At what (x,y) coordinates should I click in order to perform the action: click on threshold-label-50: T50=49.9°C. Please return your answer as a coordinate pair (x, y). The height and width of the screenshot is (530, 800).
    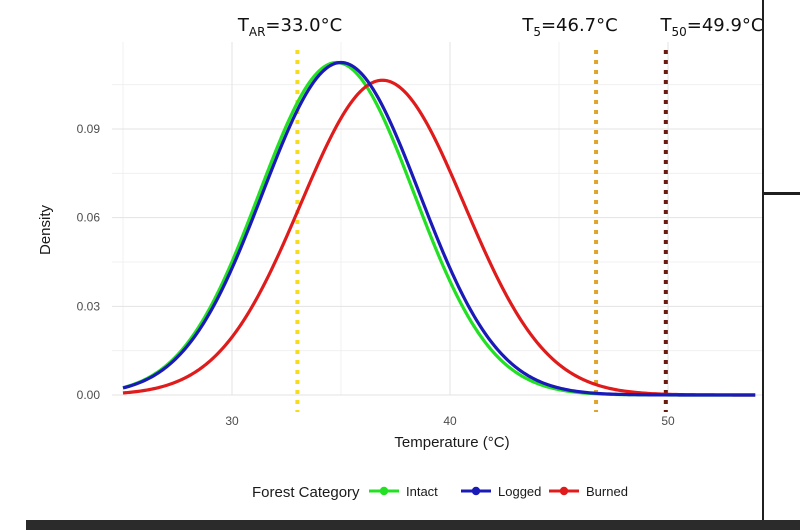
    Looking at the image, I should click on (711, 27).